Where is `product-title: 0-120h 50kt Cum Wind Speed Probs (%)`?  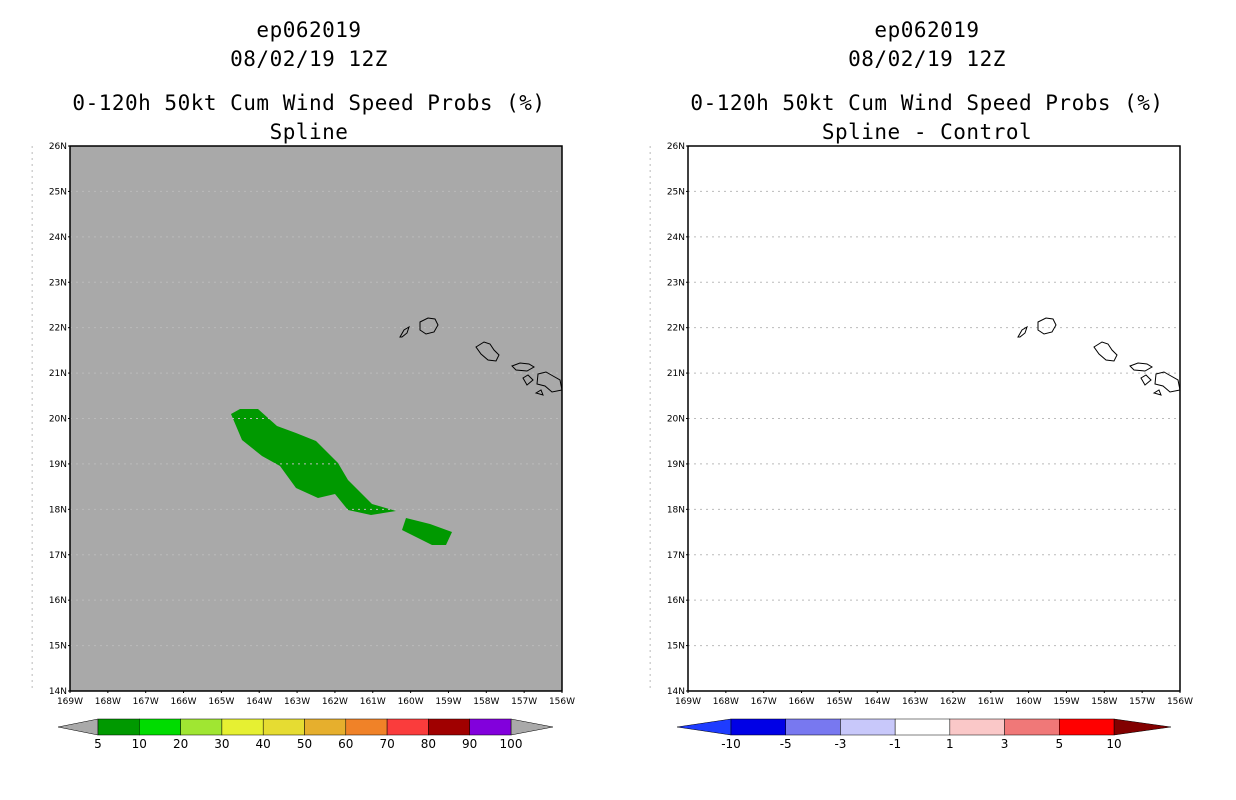 product-title: 0-120h 50kt Cum Wind Speed Probs (%) is located at coordinates (309, 103).